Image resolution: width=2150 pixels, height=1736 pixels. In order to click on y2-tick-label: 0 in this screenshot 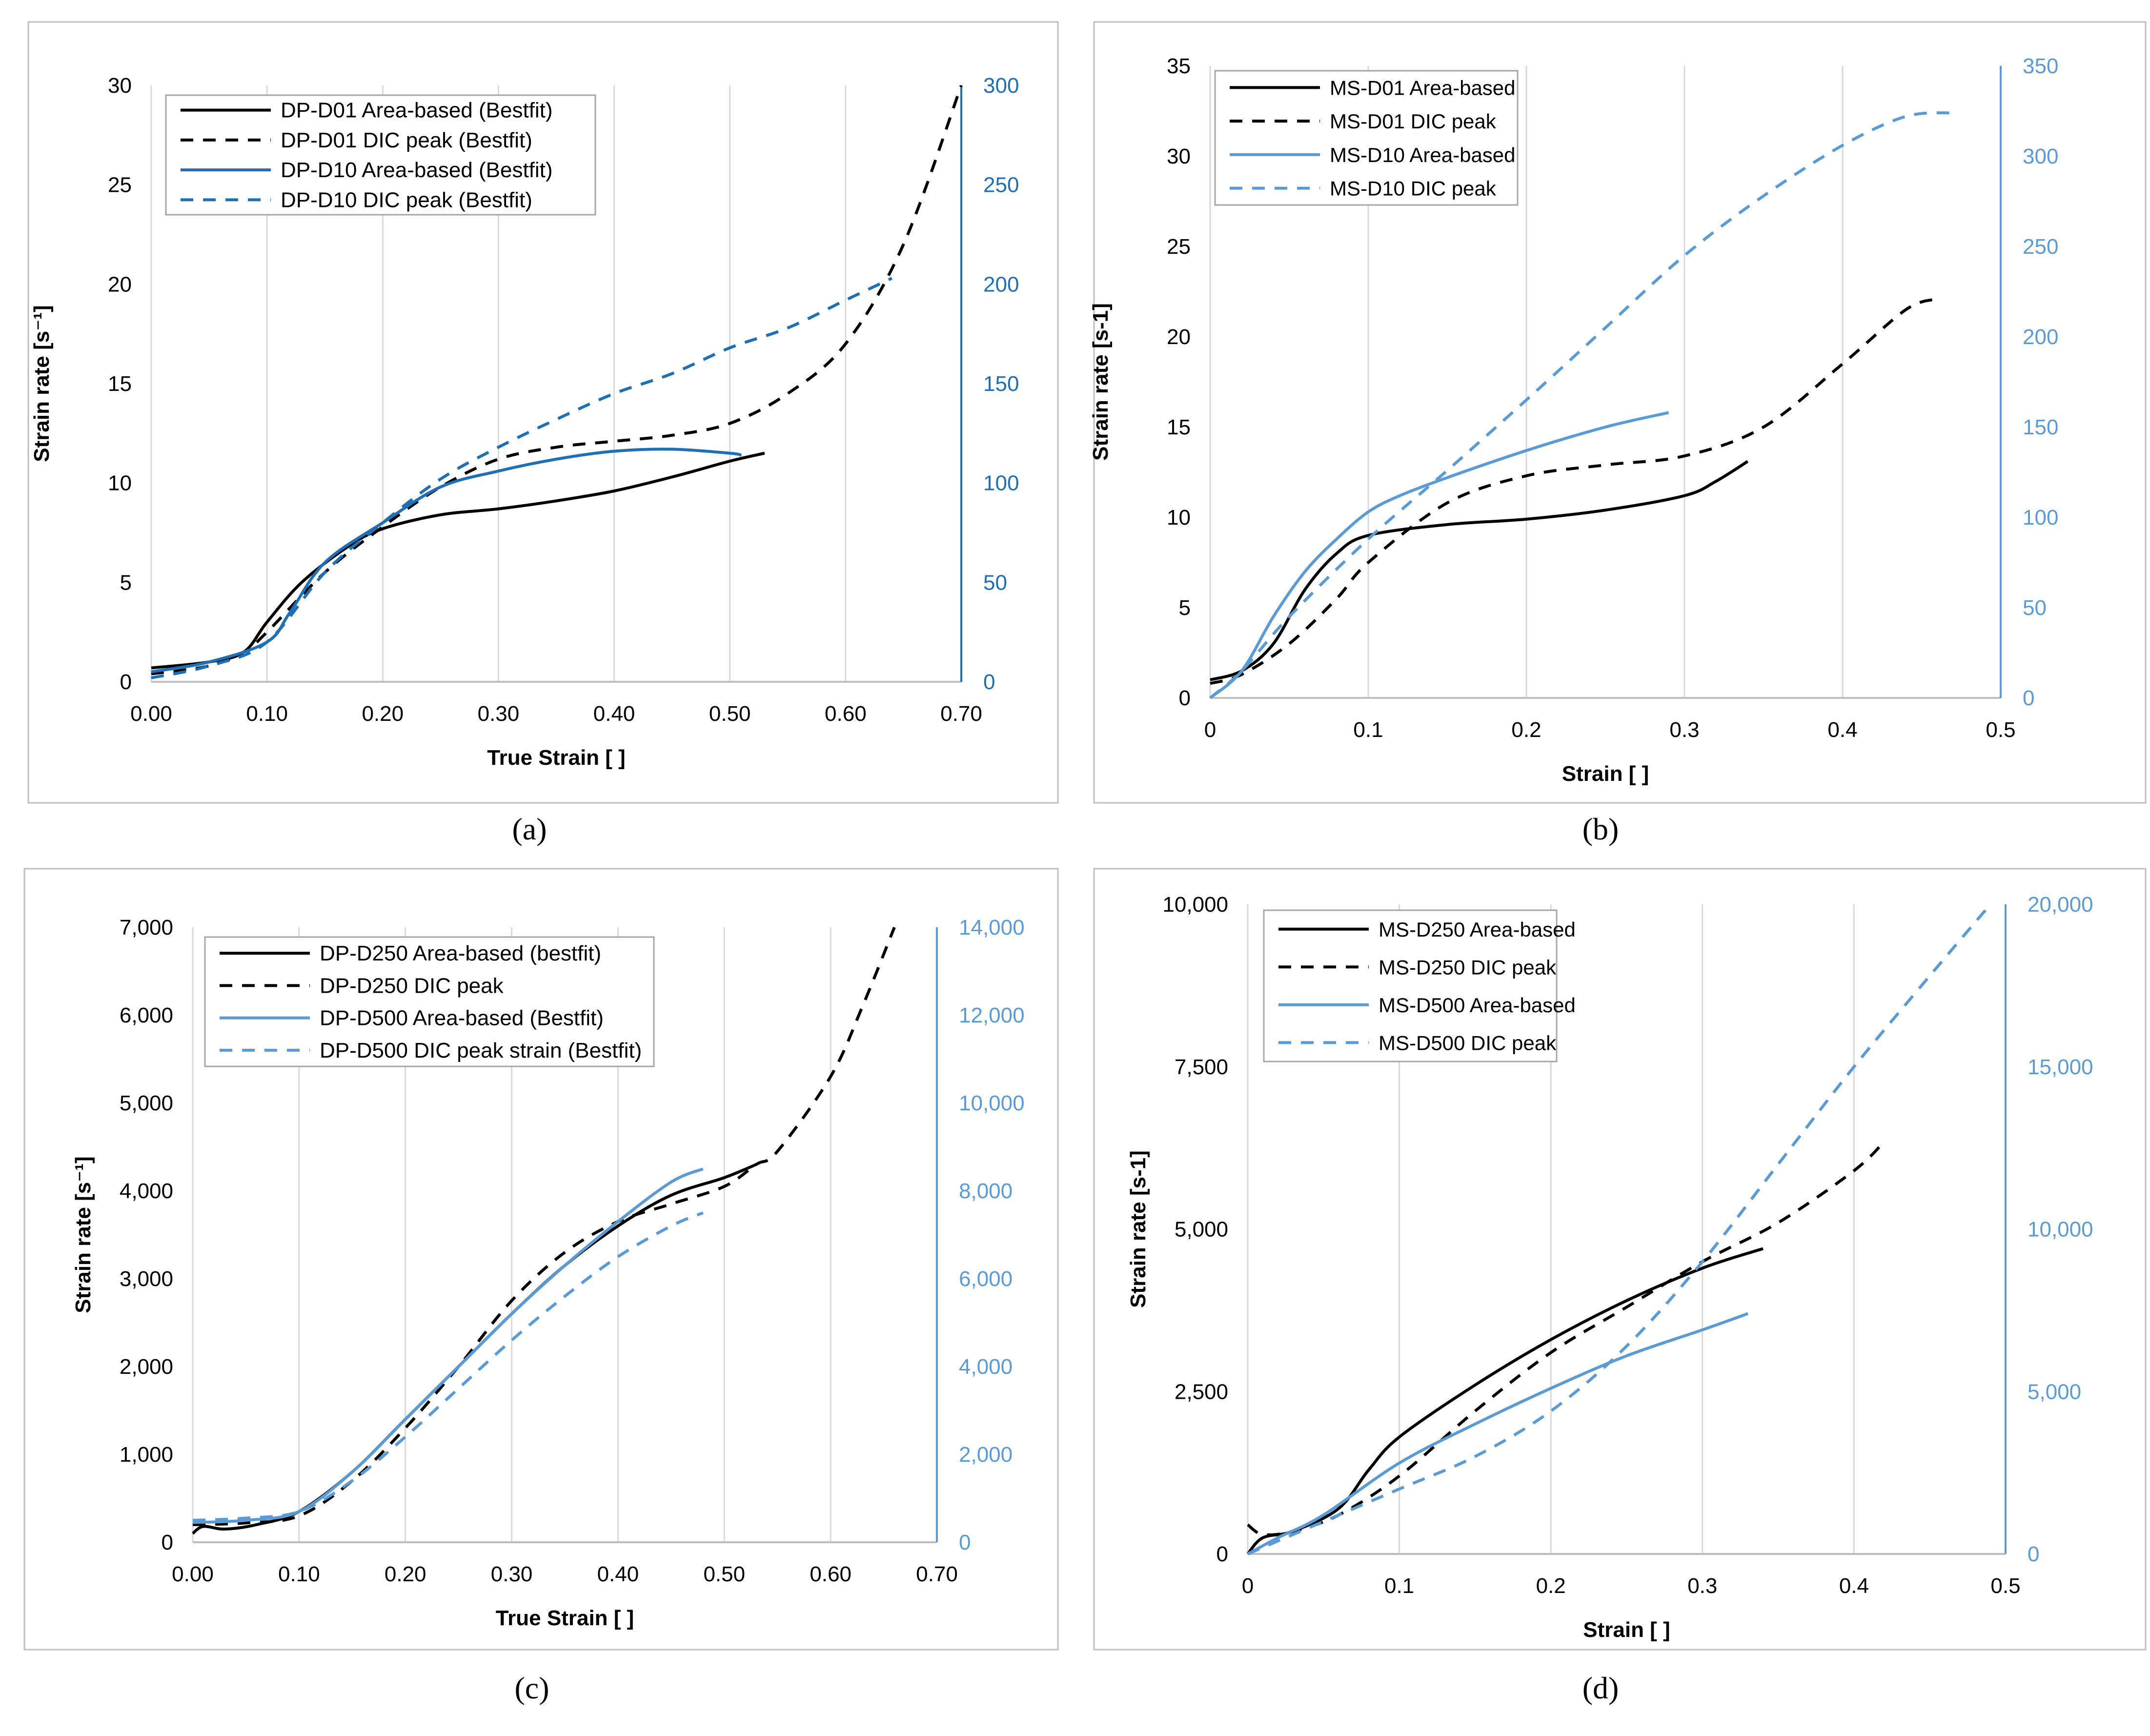, I will do `click(989, 682)`.